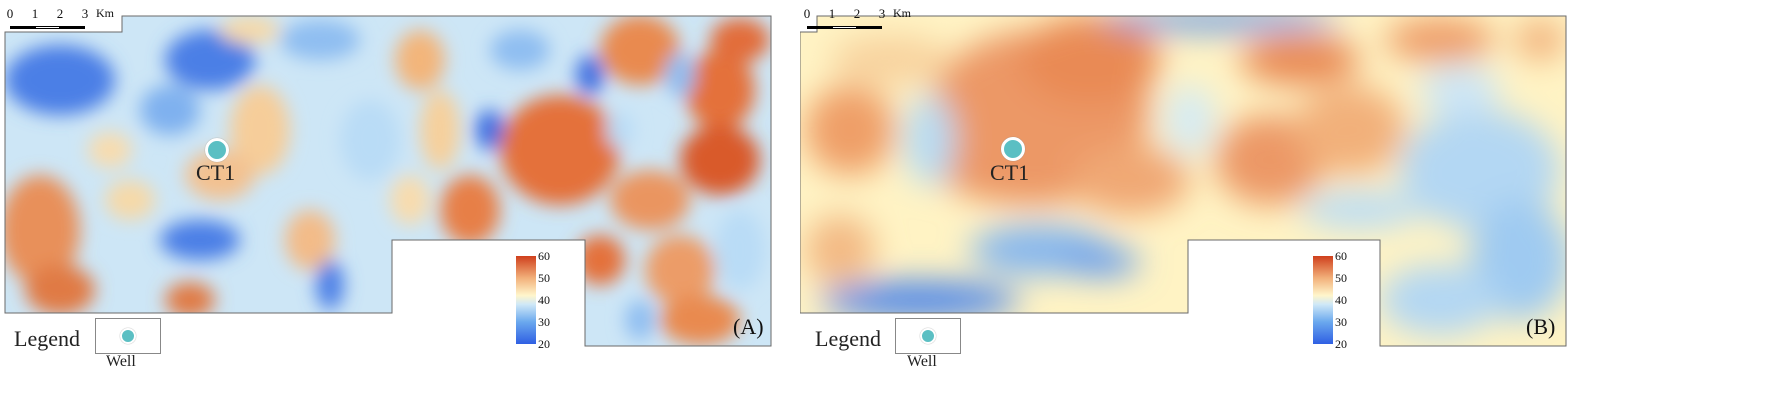  What do you see at coordinates (1541, 326) in the screenshot?
I see `panel-tag-b: (B)` at bounding box center [1541, 326].